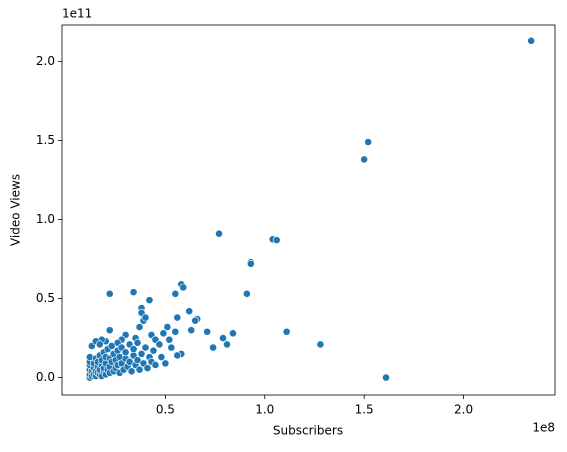  Describe the element at coordinates (16, 210) in the screenshot. I see `y-axis-label: Video Views` at that location.